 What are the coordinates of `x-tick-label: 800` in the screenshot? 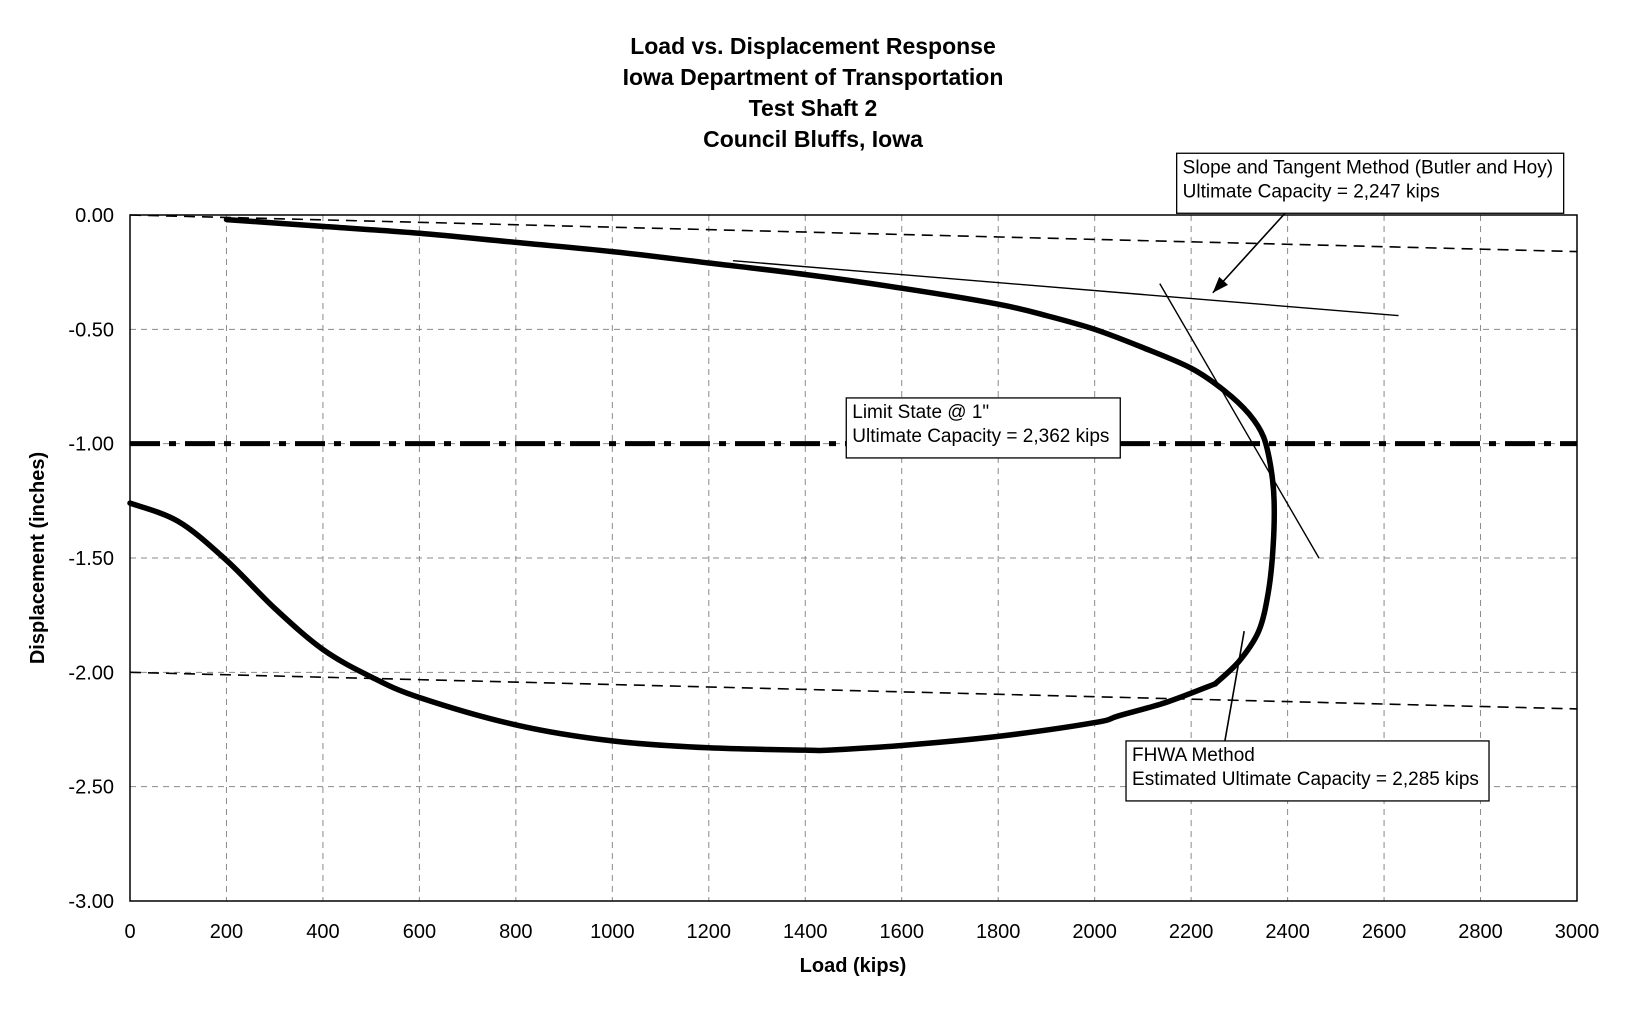 It's located at (515, 932).